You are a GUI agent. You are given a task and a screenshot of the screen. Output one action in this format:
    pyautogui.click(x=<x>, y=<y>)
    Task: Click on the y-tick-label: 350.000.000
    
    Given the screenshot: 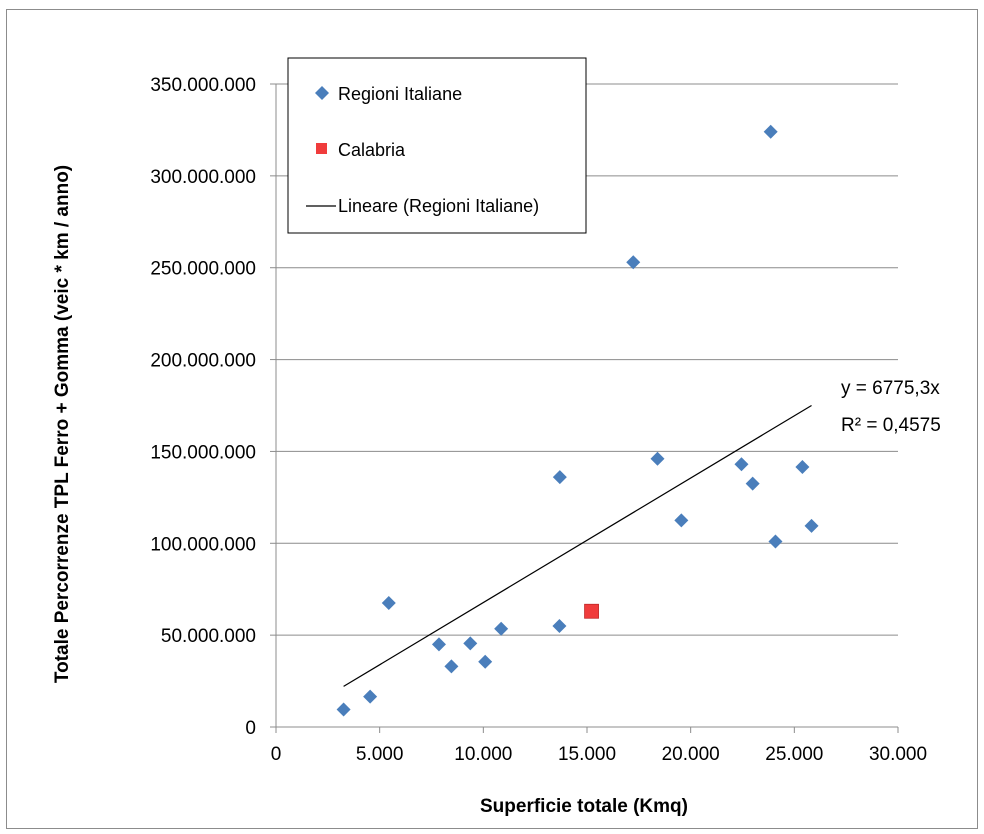 What is the action you would take?
    pyautogui.click(x=203, y=85)
    